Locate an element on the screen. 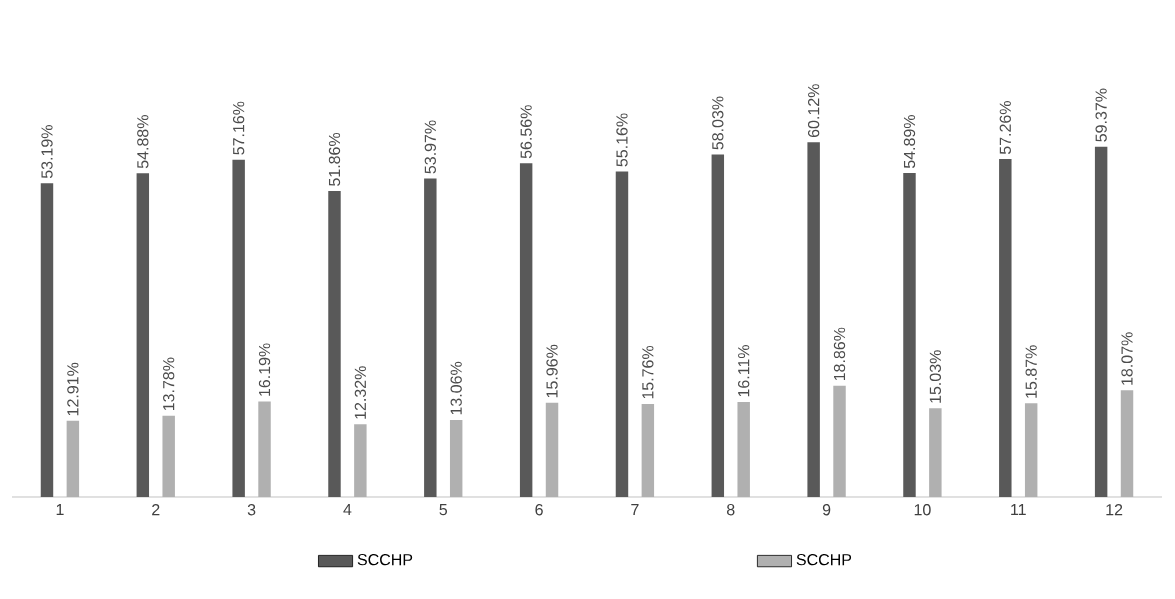 This screenshot has width=1175, height=599. data-label: 13.06% is located at coordinates (456, 388).